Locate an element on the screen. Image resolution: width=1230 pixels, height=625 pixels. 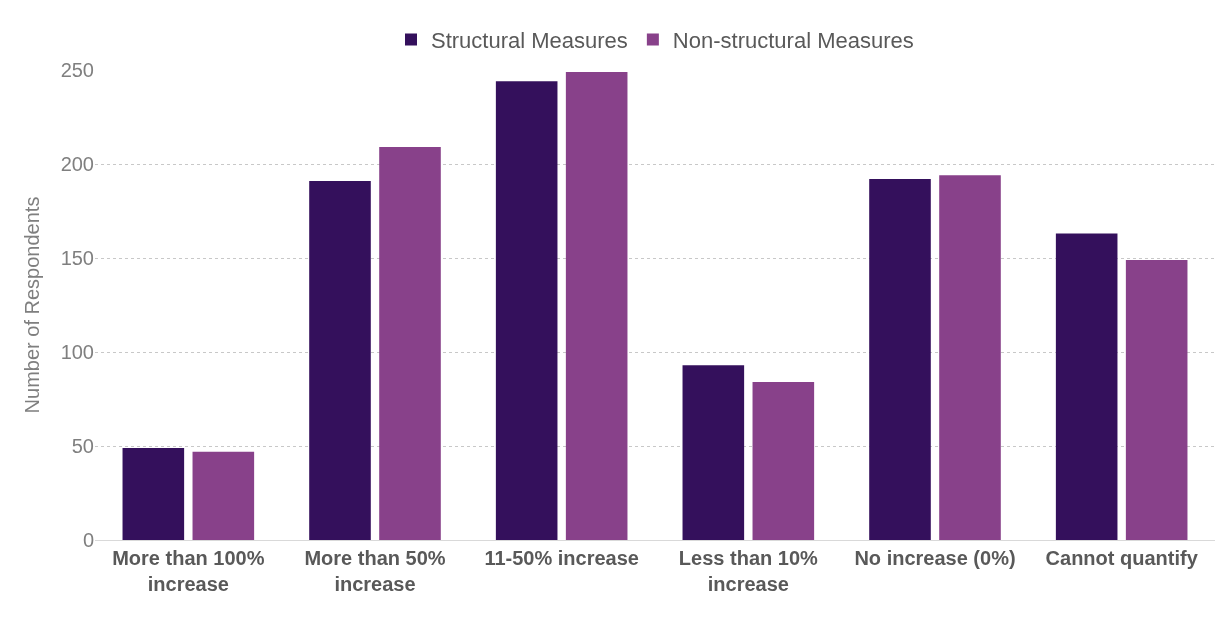
y-tick-label: 150 is located at coordinates (77, 258).